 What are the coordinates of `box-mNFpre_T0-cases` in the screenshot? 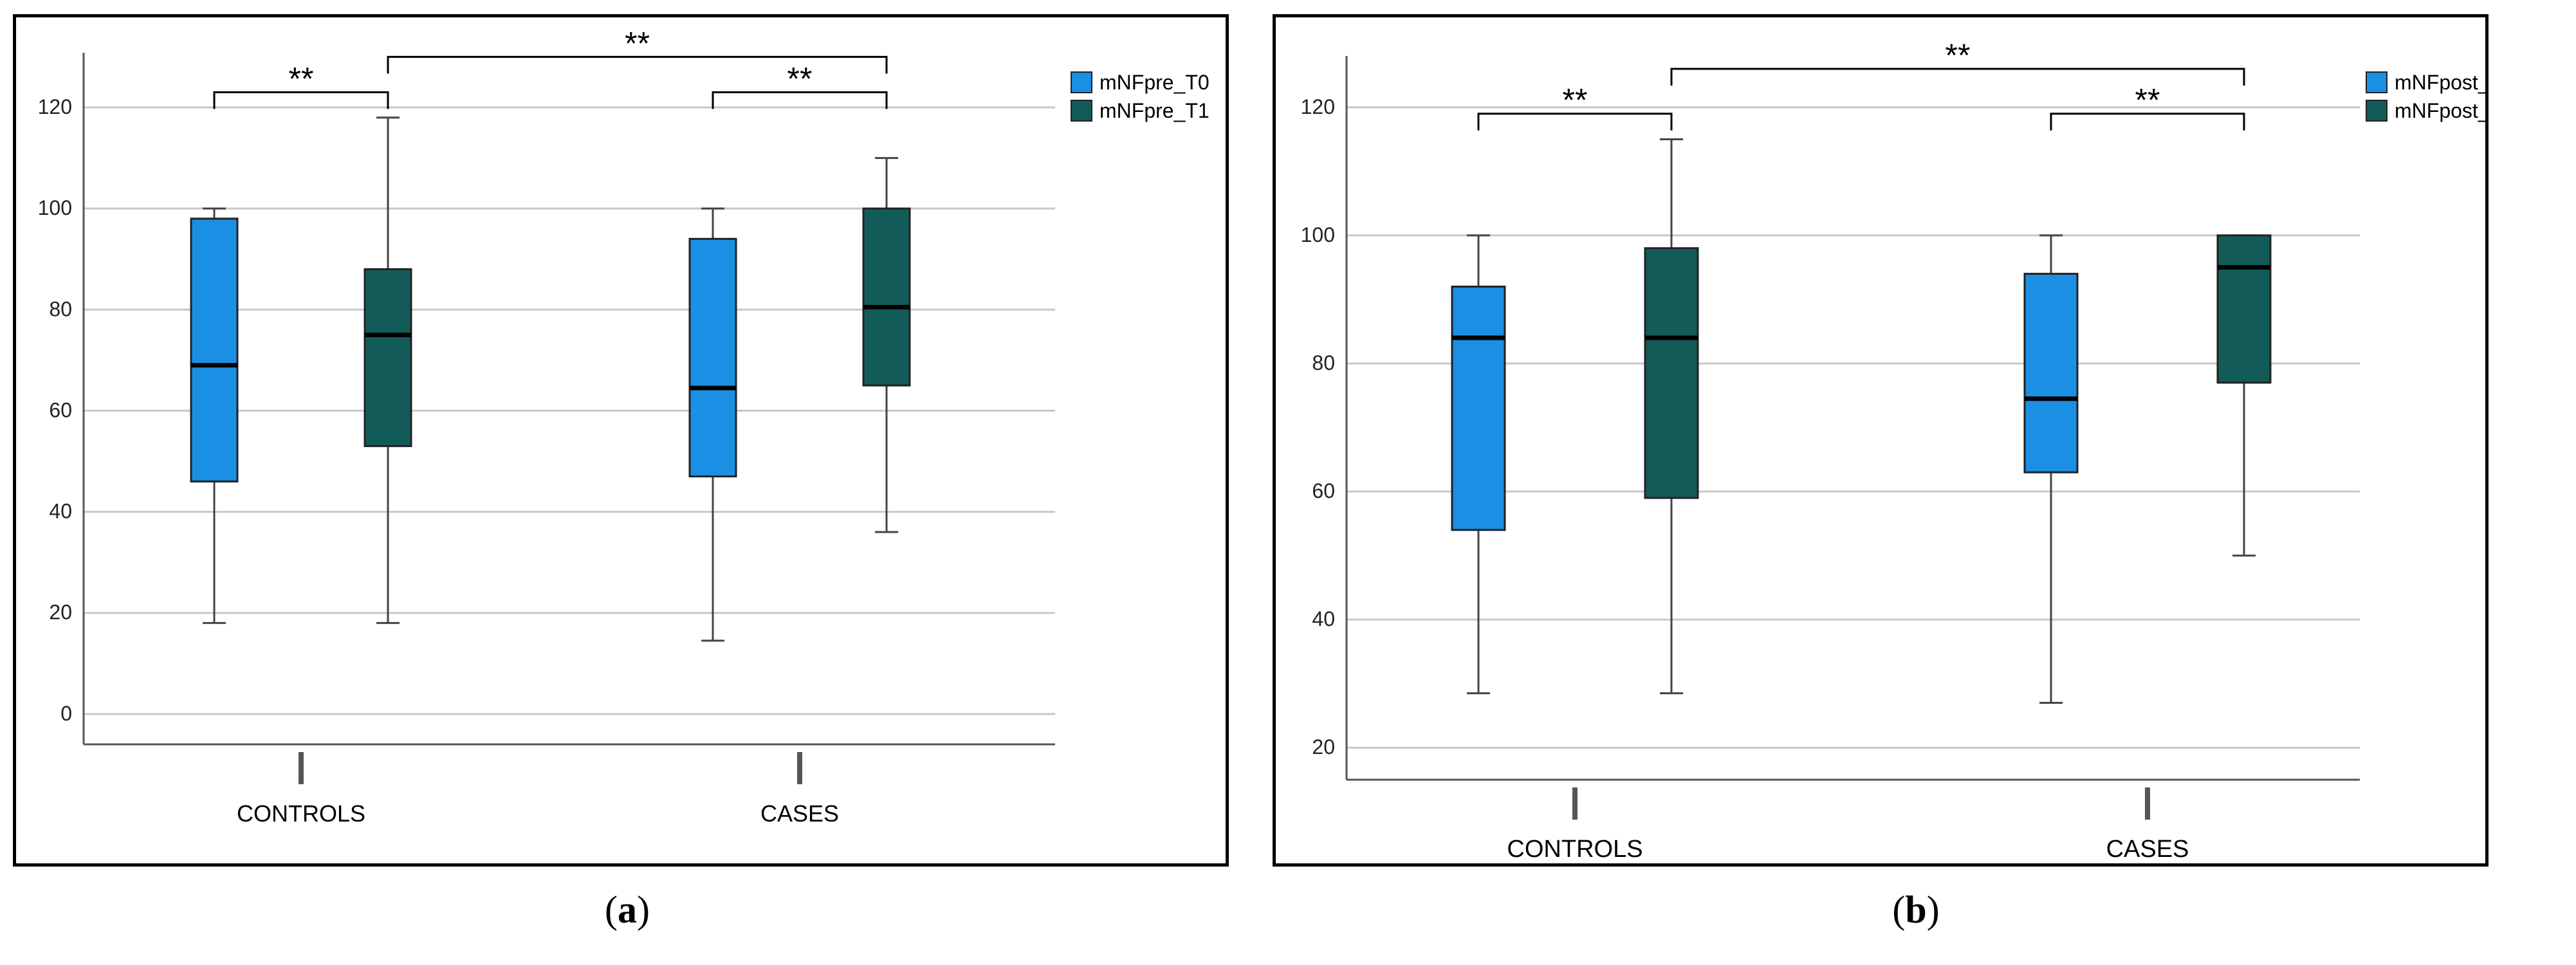 It's located at (712, 424).